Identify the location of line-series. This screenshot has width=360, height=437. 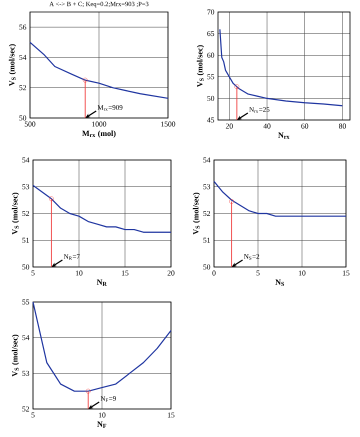
(102, 346).